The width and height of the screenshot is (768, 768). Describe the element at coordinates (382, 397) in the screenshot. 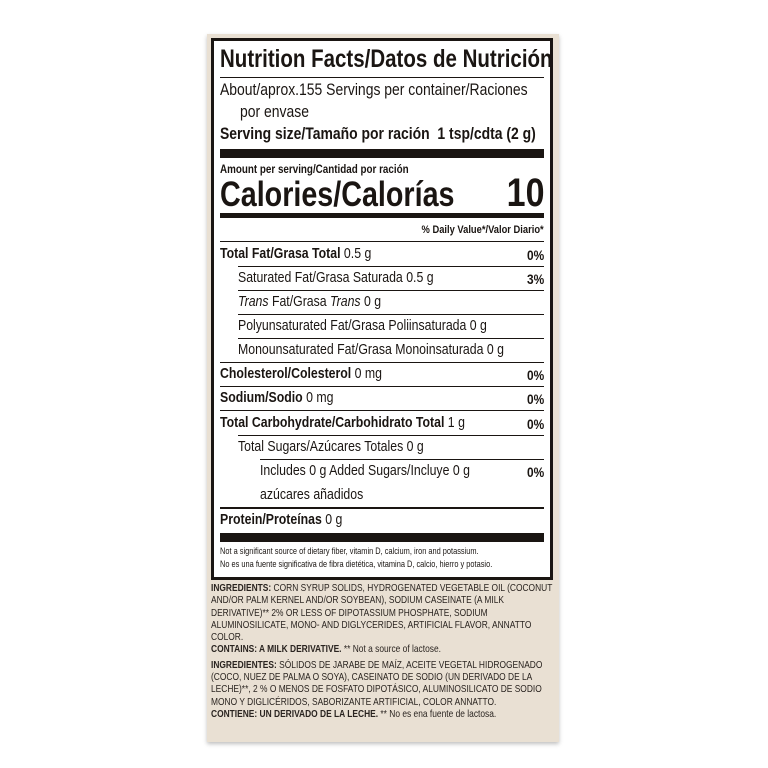

I see `nutrient-row-sodium: Sodium/Sodio 0 mg` at that location.